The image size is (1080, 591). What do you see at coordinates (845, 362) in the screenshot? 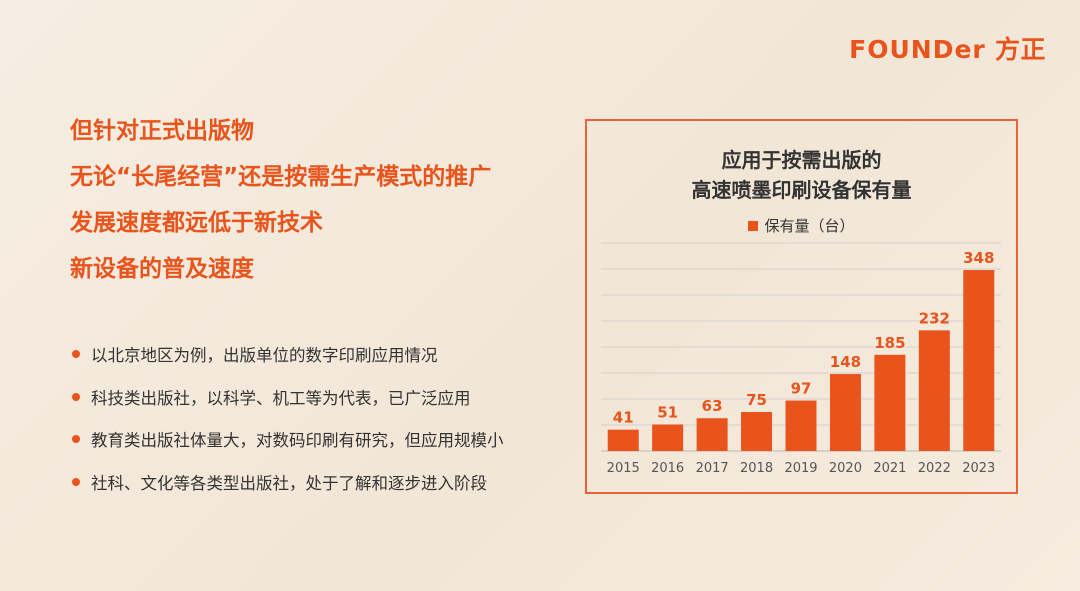
I see `data-label-2020: 148` at bounding box center [845, 362].